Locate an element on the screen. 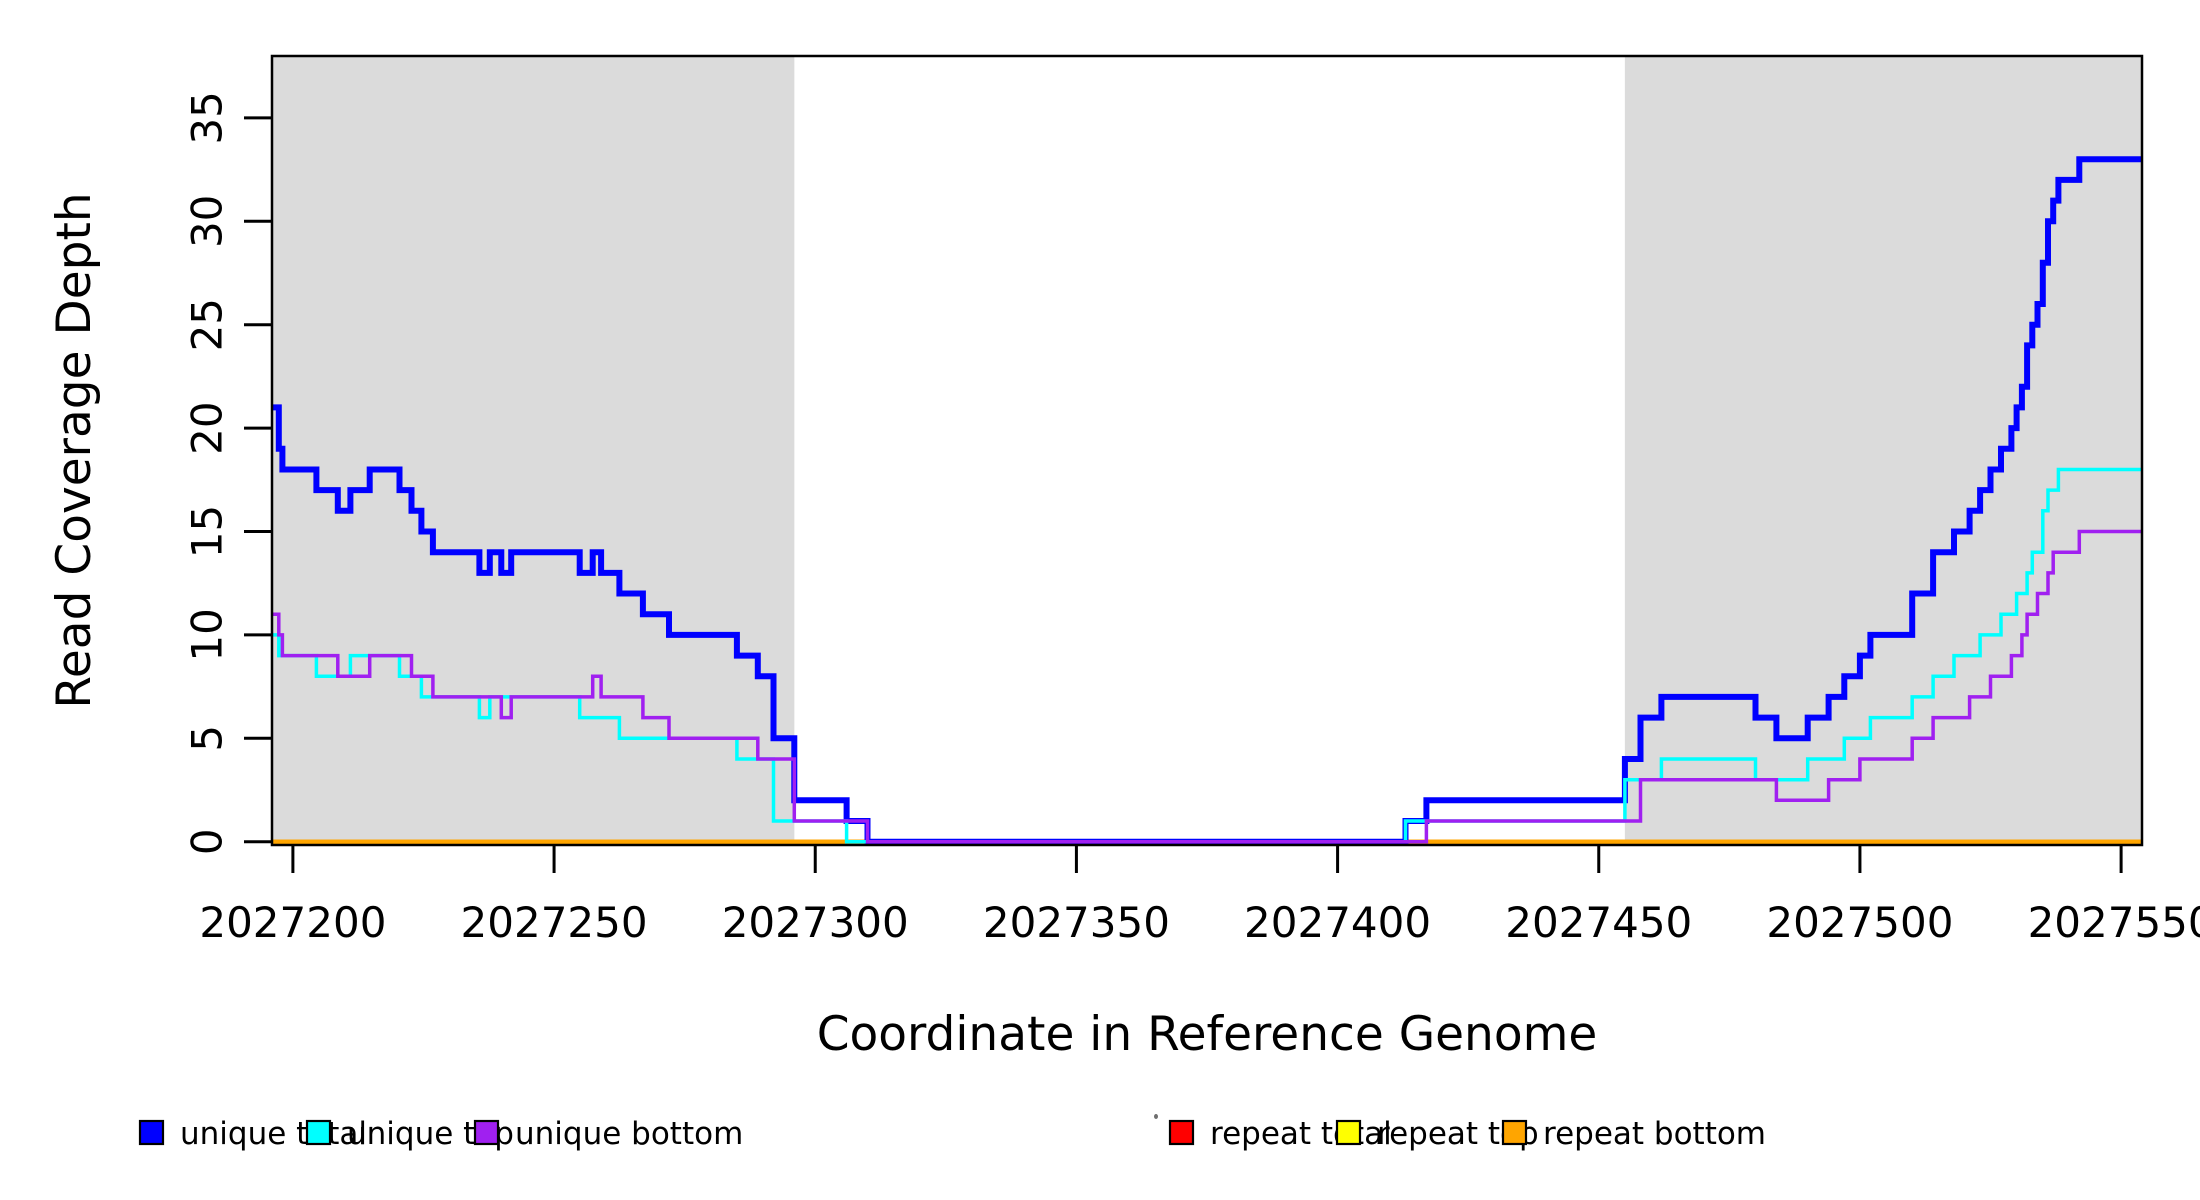 This screenshot has height=1200, width=2200. x-tick-label: 2027500 is located at coordinates (1859, 922).